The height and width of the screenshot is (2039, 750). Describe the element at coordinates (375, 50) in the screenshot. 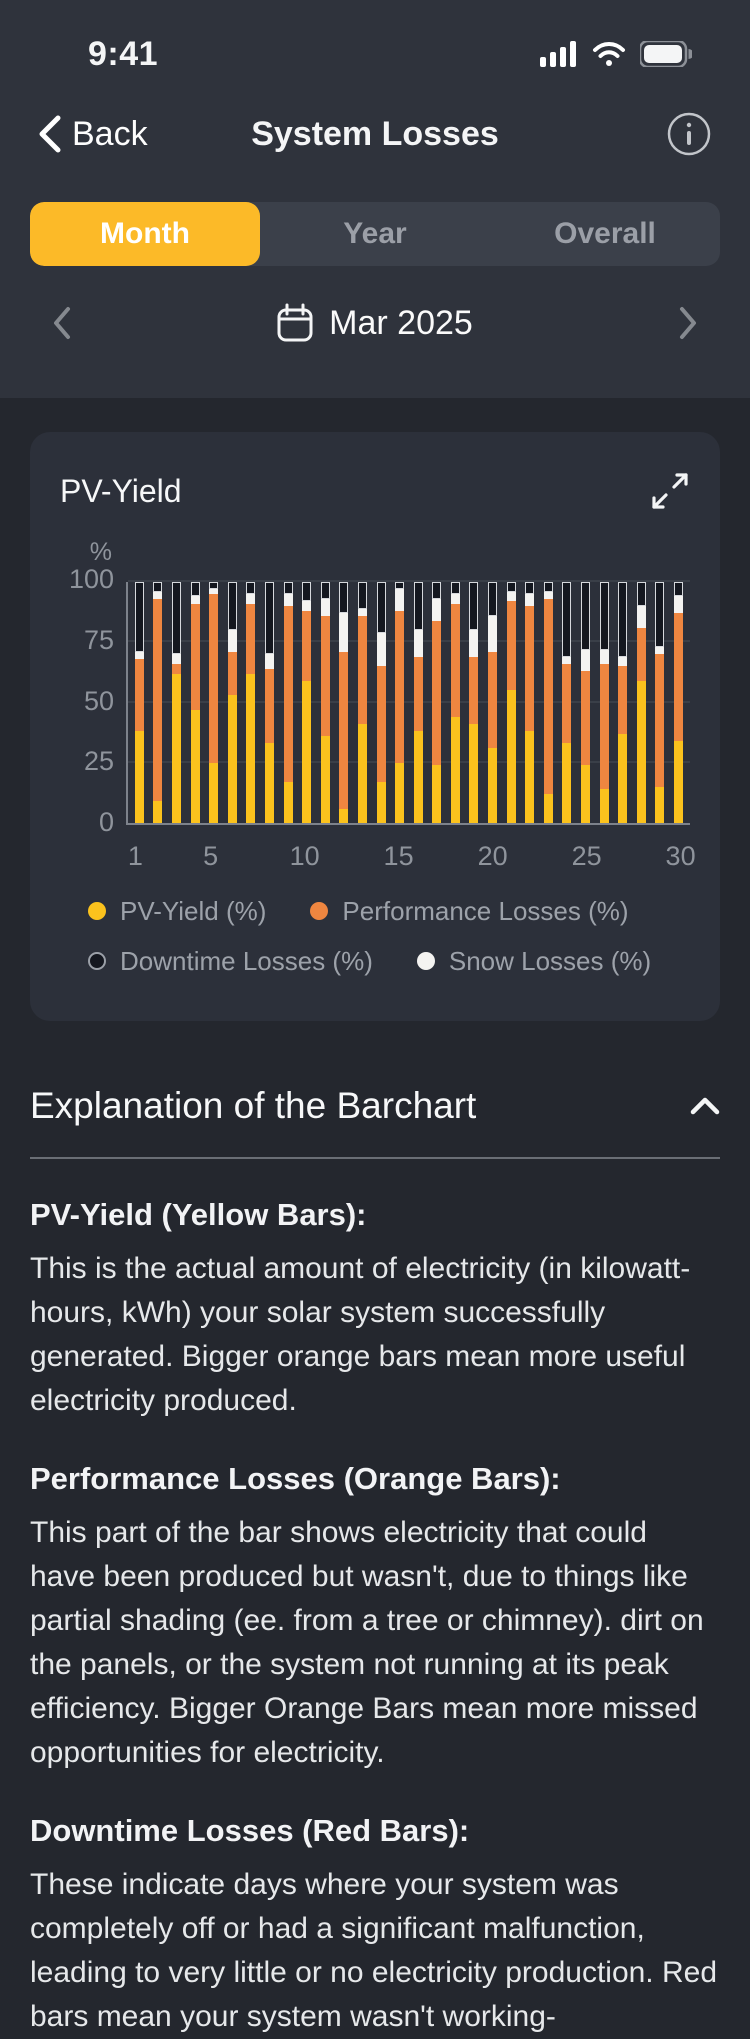

I see `status-bar: 9:41` at that location.